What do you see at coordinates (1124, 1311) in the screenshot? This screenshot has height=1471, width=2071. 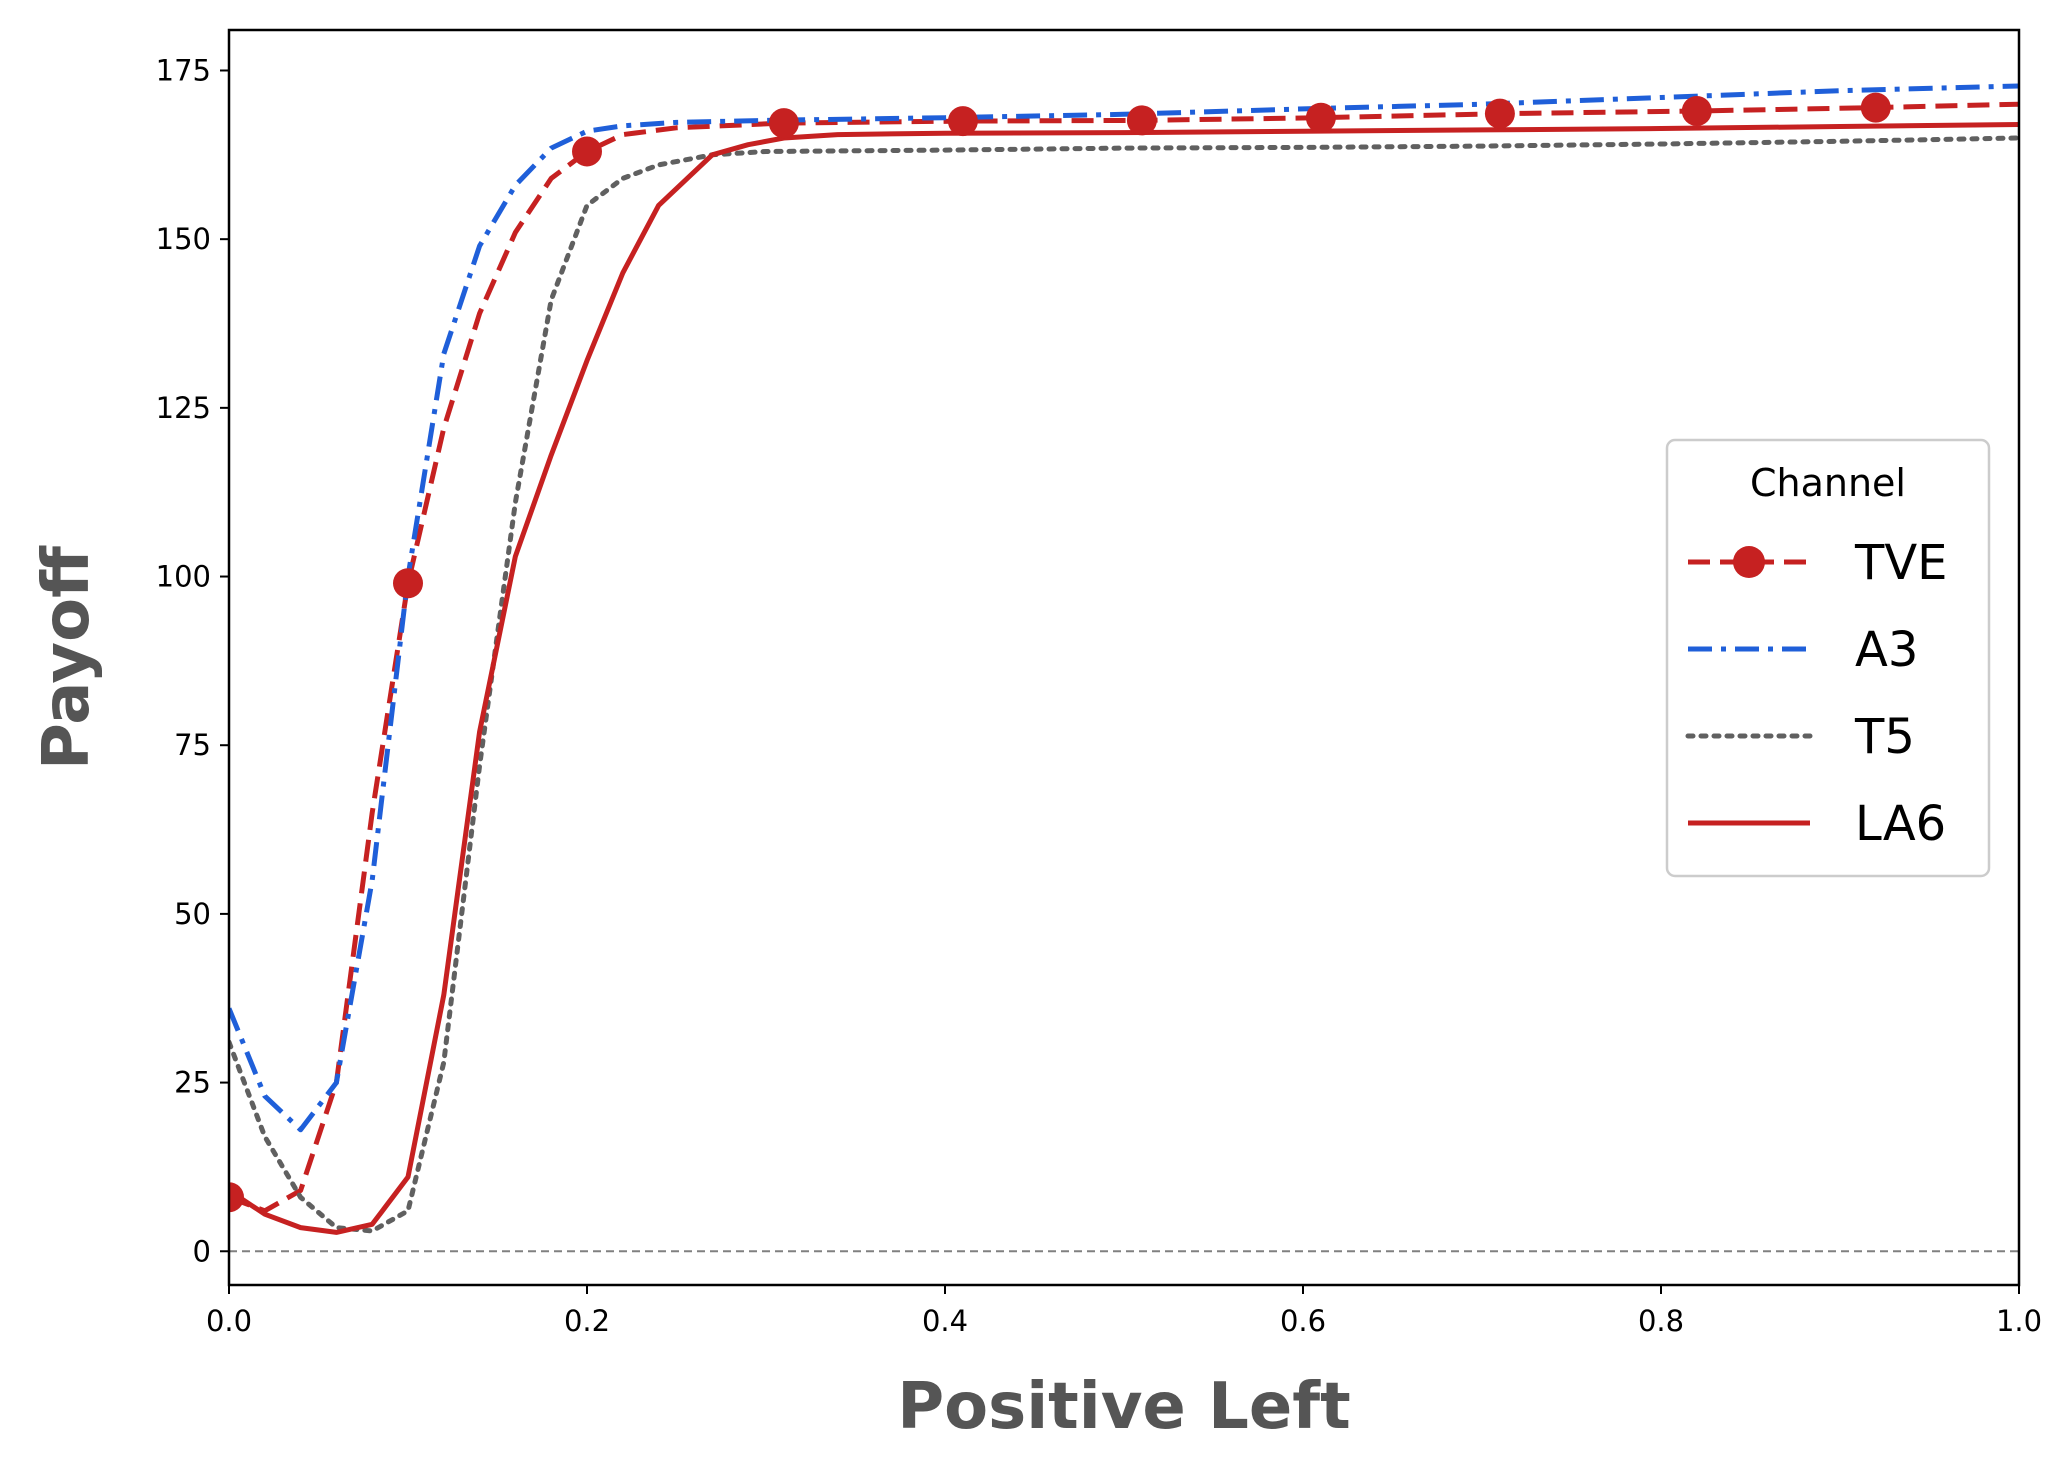 I see `x-axis: 0.0 0.2 0.4 0.6 0.8 1.0` at bounding box center [1124, 1311].